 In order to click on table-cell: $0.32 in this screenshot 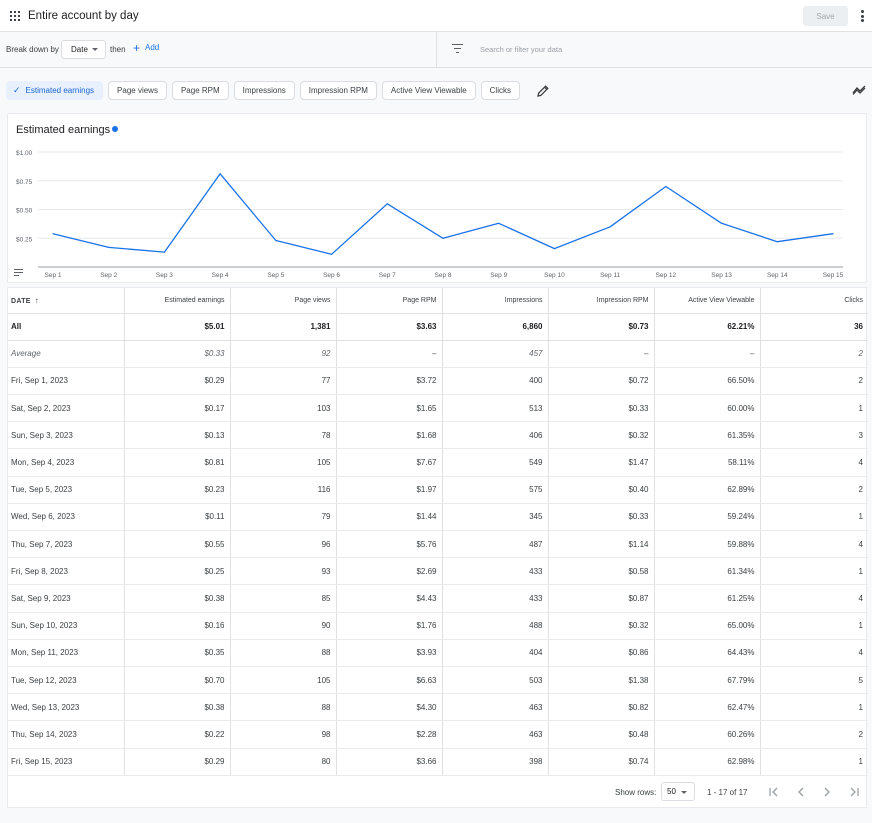, I will do `click(601, 435)`.